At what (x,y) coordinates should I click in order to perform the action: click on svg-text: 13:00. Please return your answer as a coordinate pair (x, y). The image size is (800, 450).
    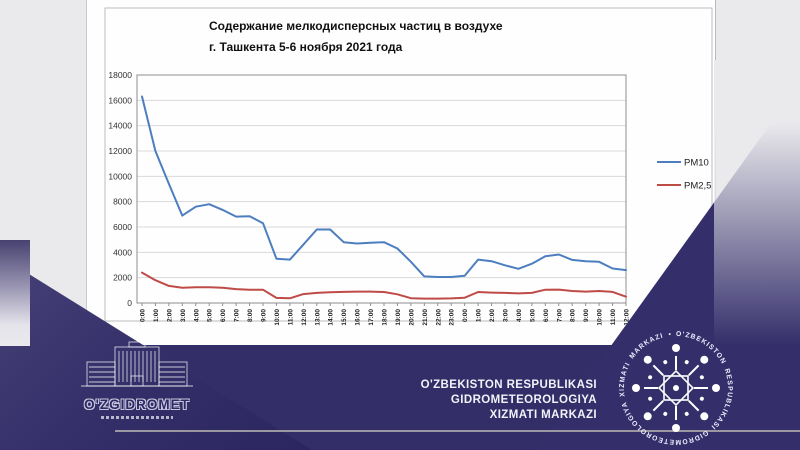
    Looking at the image, I should click on (317, 317).